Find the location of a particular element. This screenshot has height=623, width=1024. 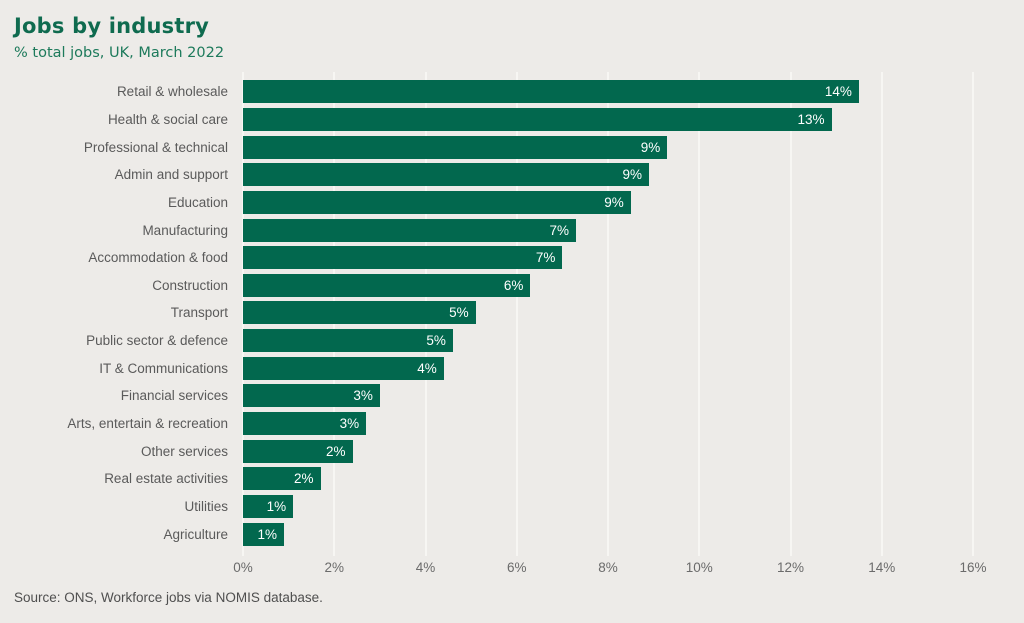

x-tick-label: 8% is located at coordinates (608, 567).